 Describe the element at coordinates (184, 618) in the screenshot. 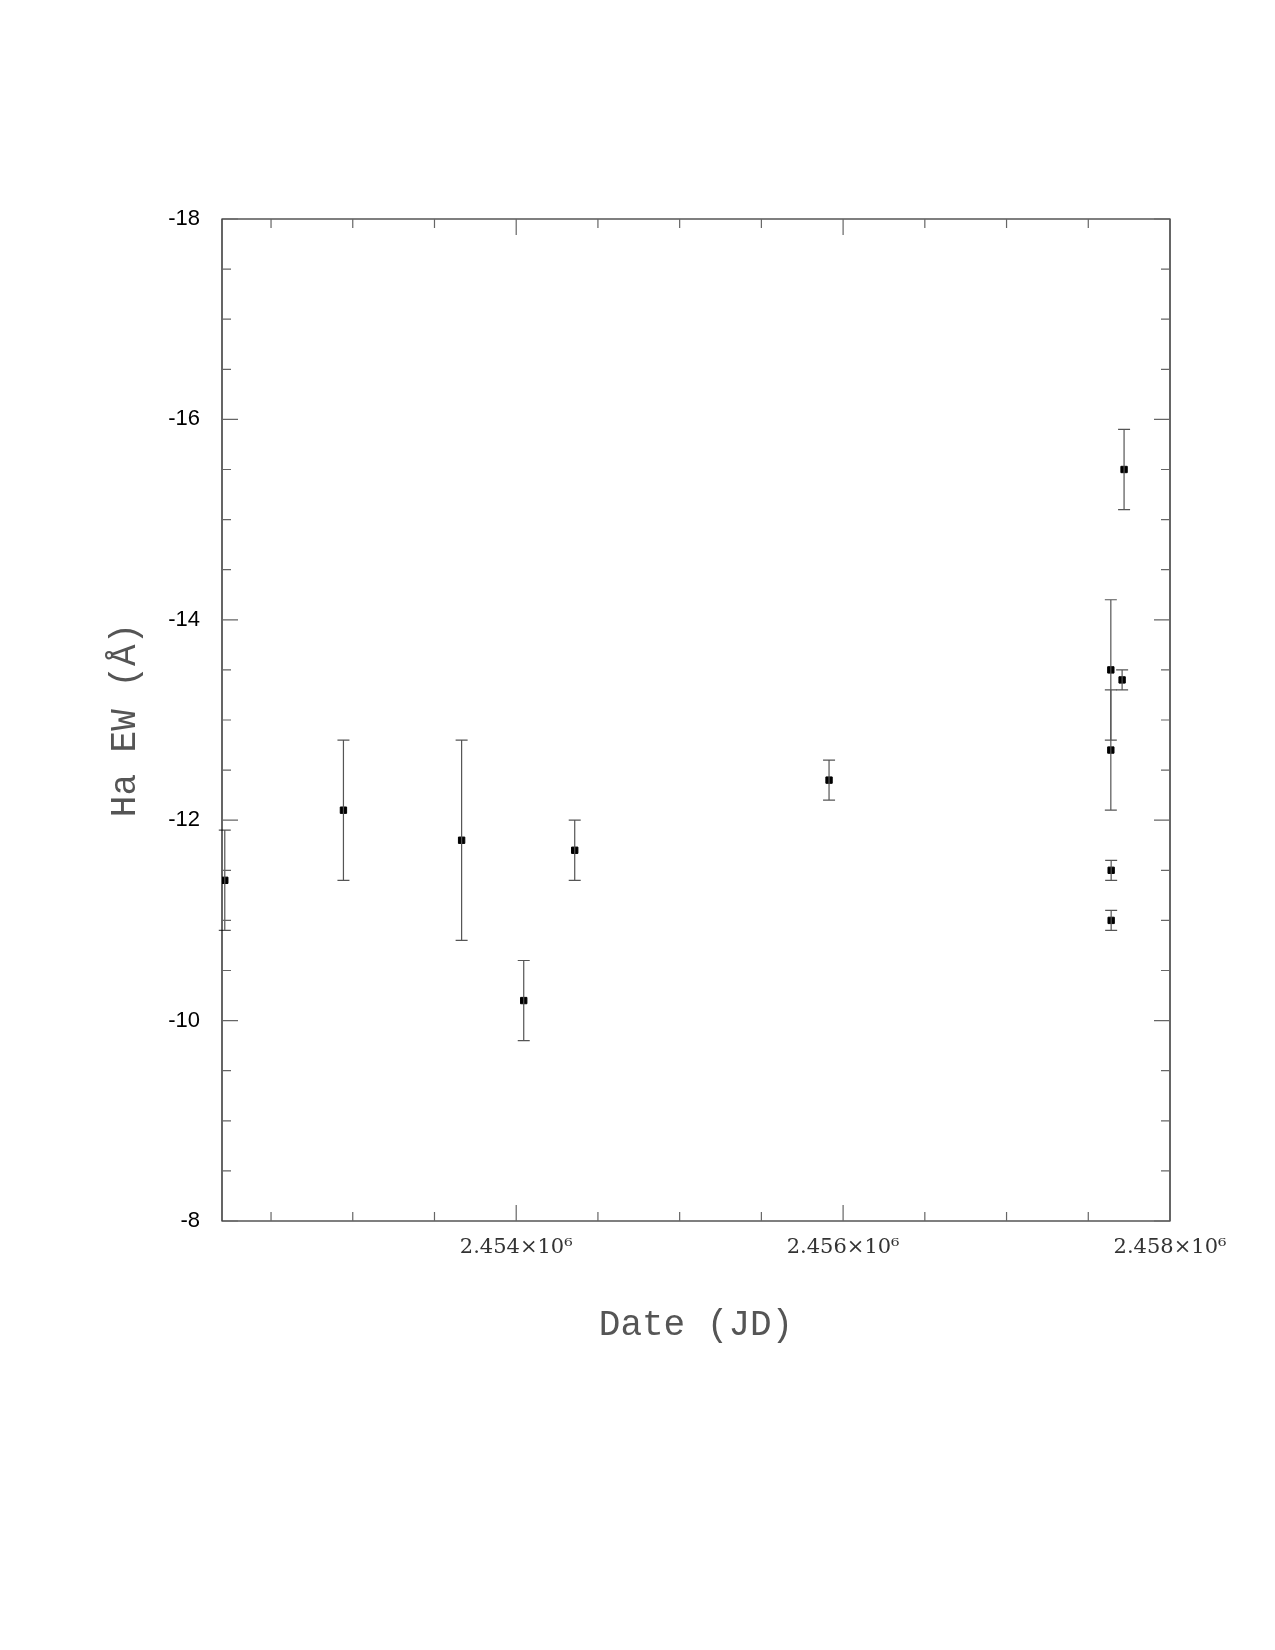

I see `y-tick-label: -14` at that location.